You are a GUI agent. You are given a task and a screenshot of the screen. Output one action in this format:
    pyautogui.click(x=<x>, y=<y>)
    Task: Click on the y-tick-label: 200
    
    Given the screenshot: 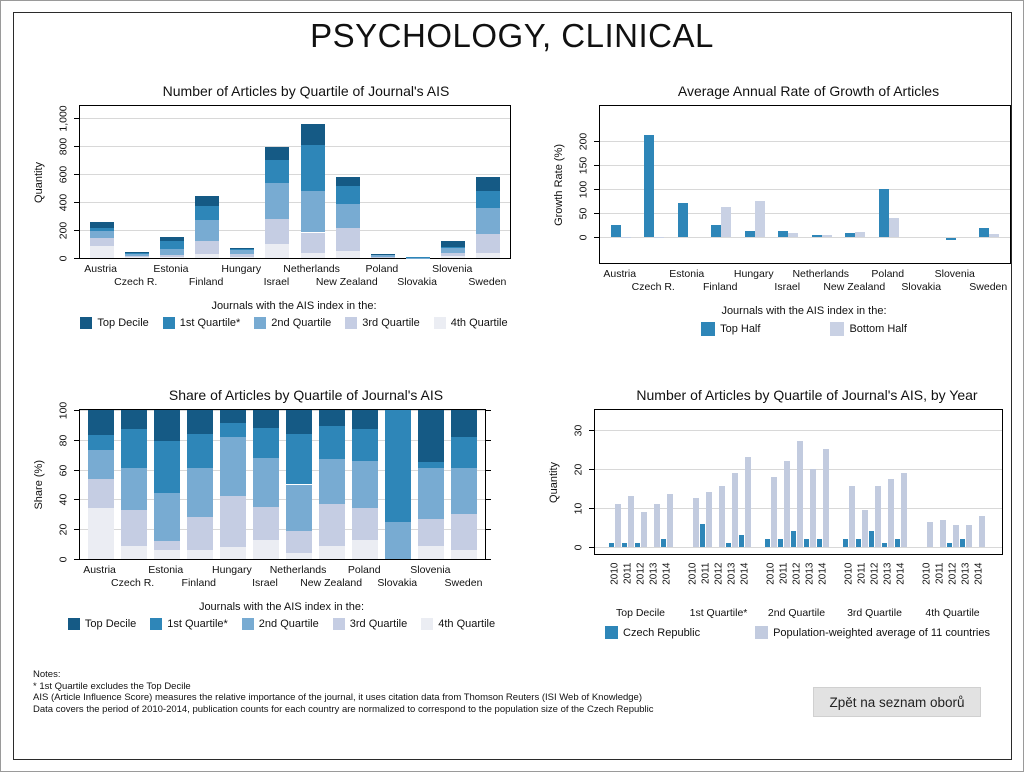 What is the action you would take?
    pyautogui.click(x=583, y=141)
    